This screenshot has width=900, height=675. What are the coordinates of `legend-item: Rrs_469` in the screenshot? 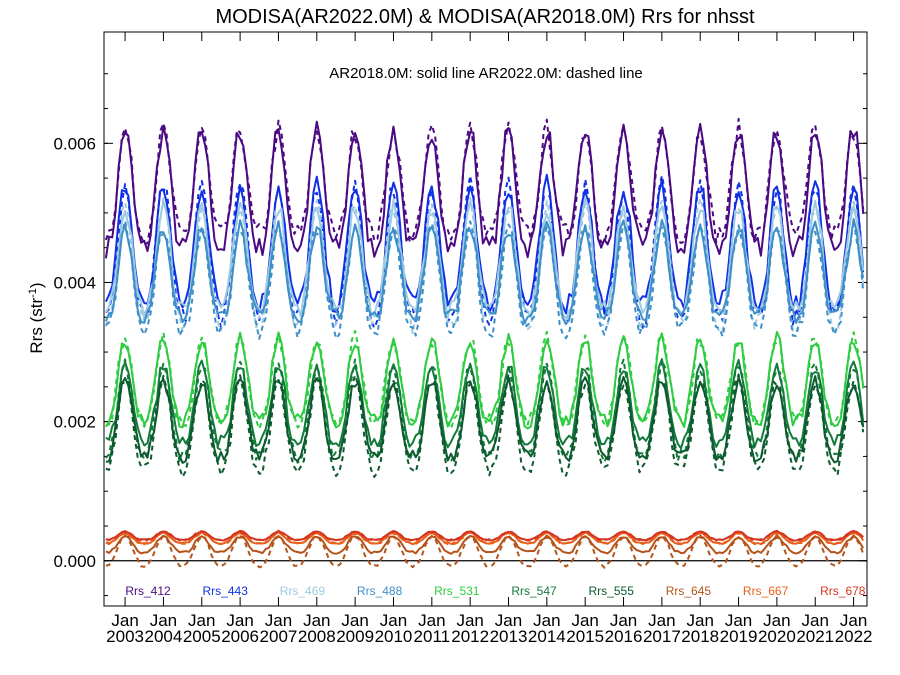 It's located at (303, 591).